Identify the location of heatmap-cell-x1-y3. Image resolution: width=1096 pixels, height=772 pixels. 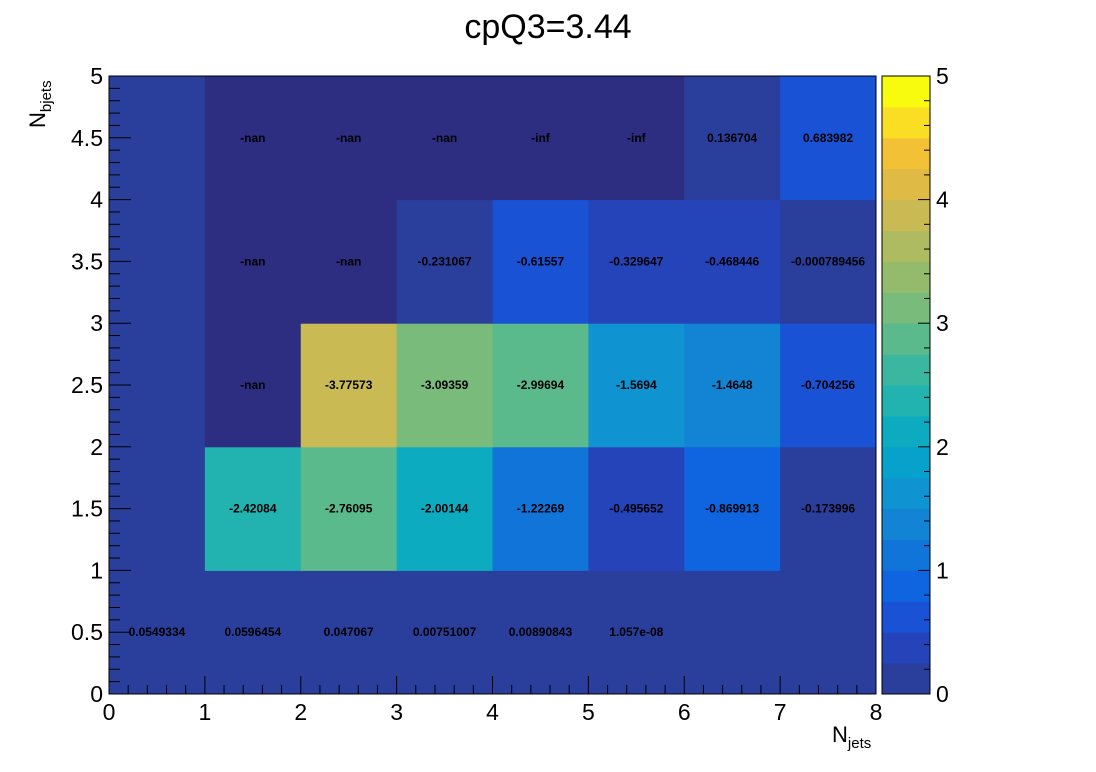
(253, 261).